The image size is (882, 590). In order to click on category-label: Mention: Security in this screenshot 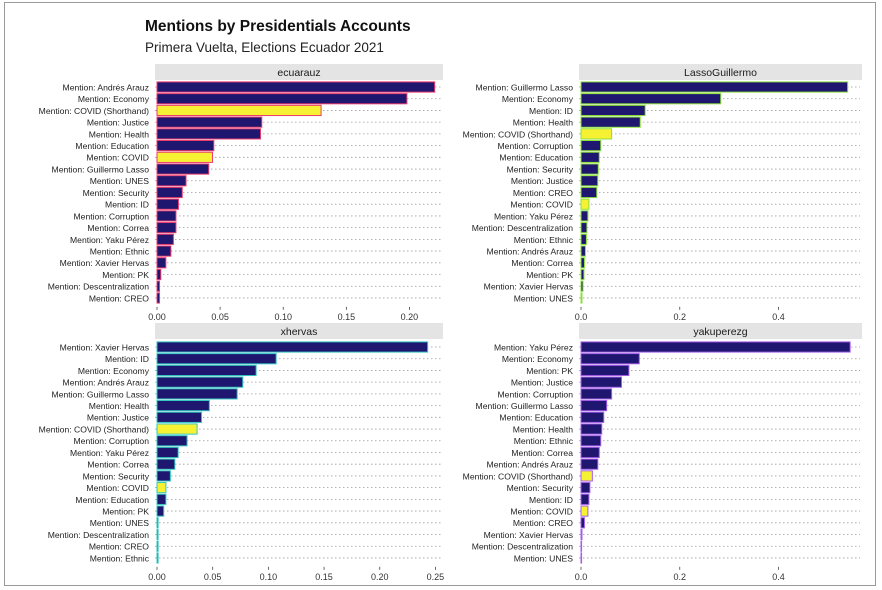, I will do `click(116, 193)`.